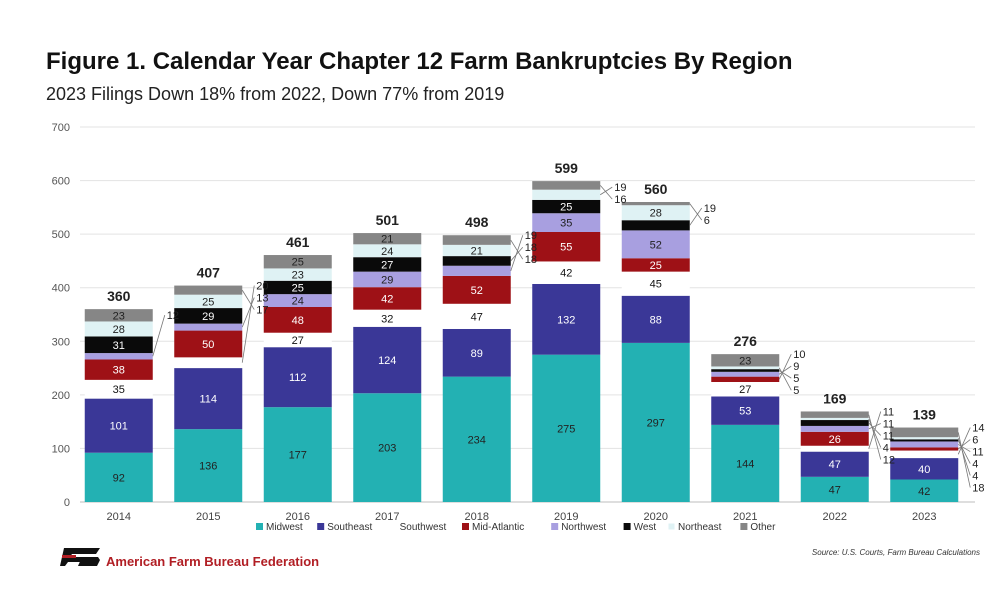 This screenshot has height=594, width=1000. What do you see at coordinates (387, 449) in the screenshot?
I see `data-label: 203` at bounding box center [387, 449].